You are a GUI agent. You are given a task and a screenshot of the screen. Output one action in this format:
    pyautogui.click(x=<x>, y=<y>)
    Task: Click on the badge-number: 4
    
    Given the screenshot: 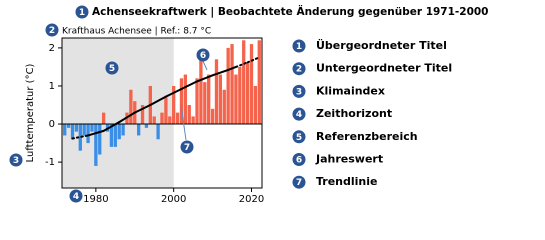 What is the action you would take?
    pyautogui.click(x=299, y=115)
    